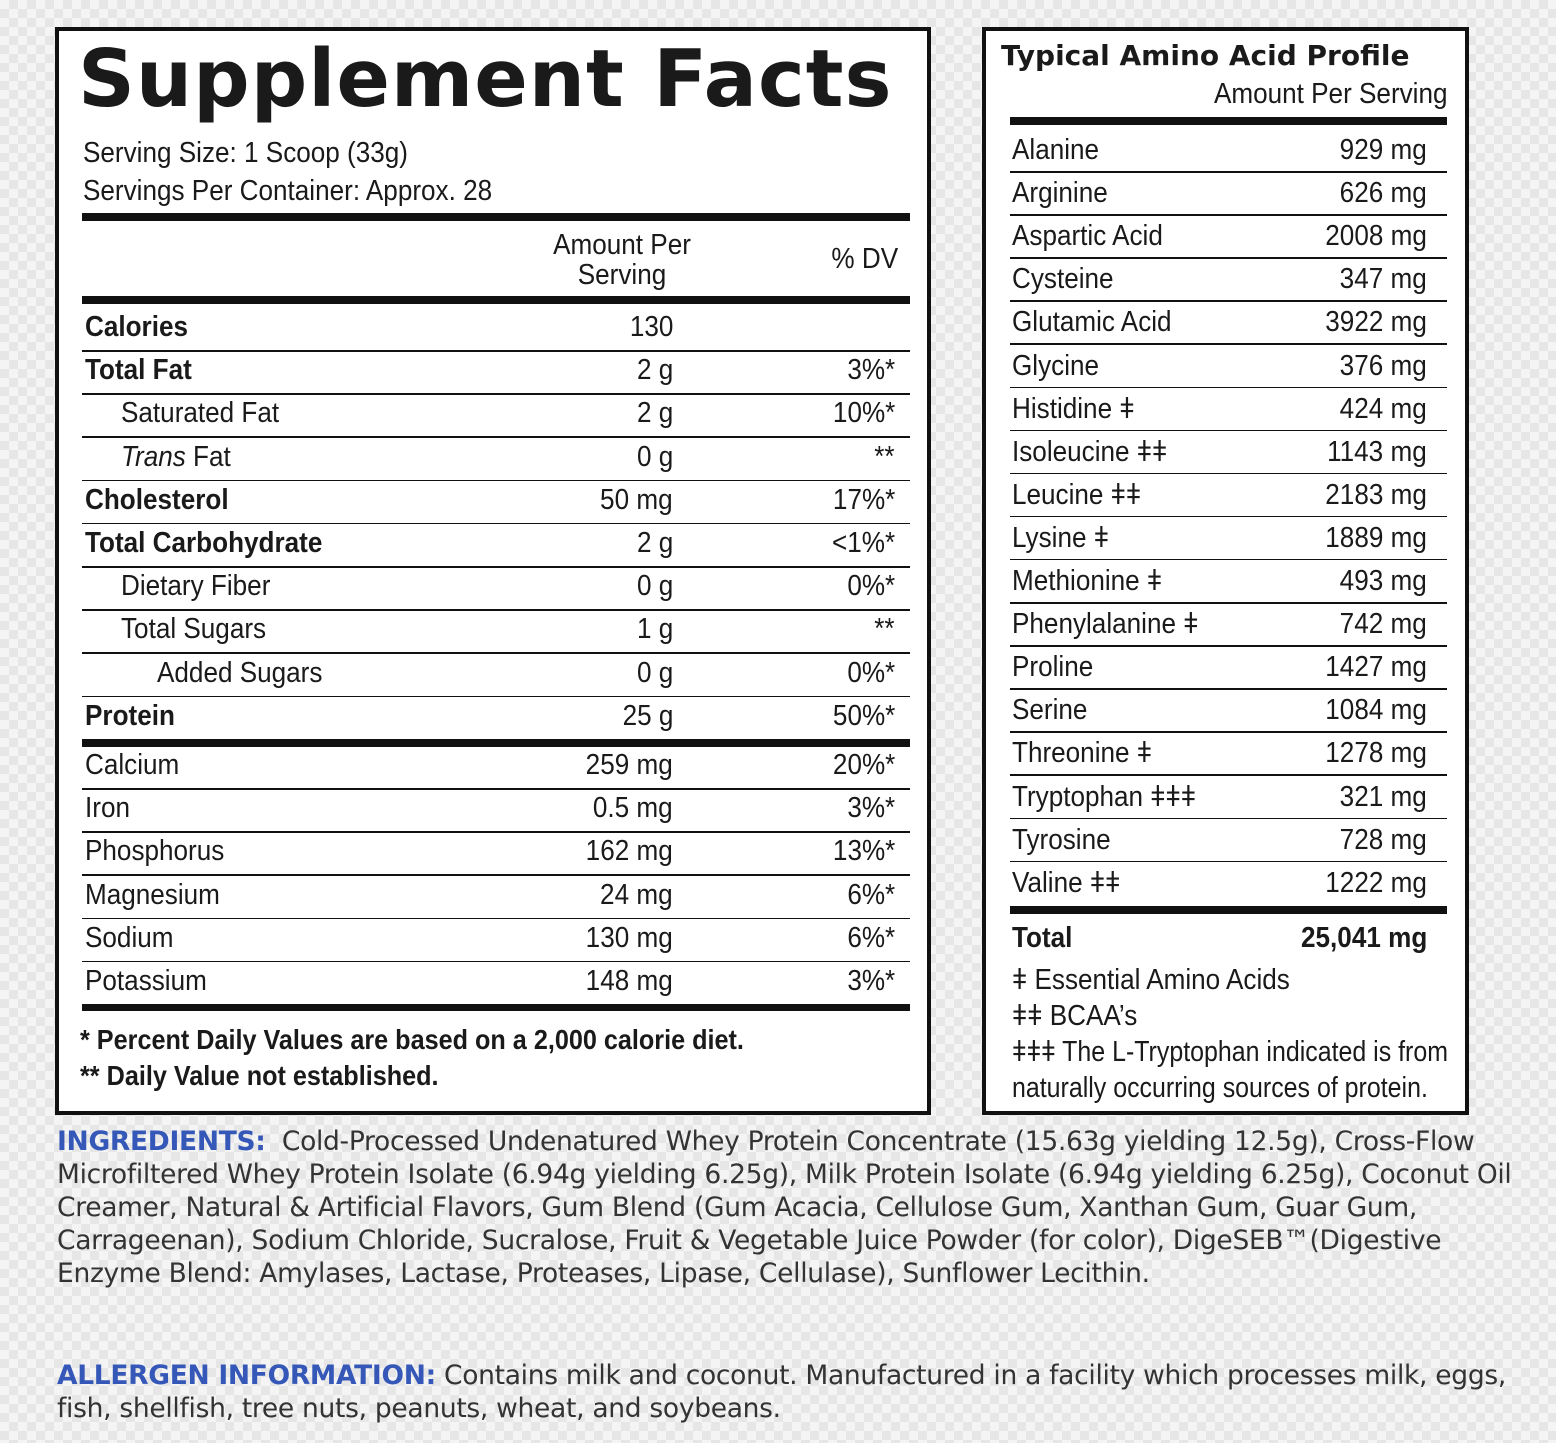 This screenshot has width=1556, height=1443. What do you see at coordinates (1061, 839) in the screenshot?
I see `amino-name: Tyrosine` at bounding box center [1061, 839].